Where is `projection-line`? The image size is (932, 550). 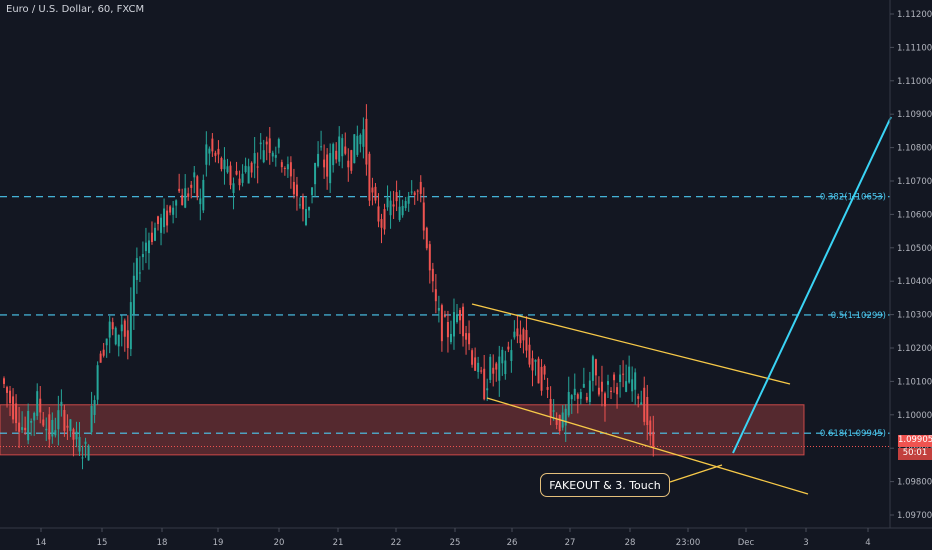 projection-line is located at coordinates (812, 285).